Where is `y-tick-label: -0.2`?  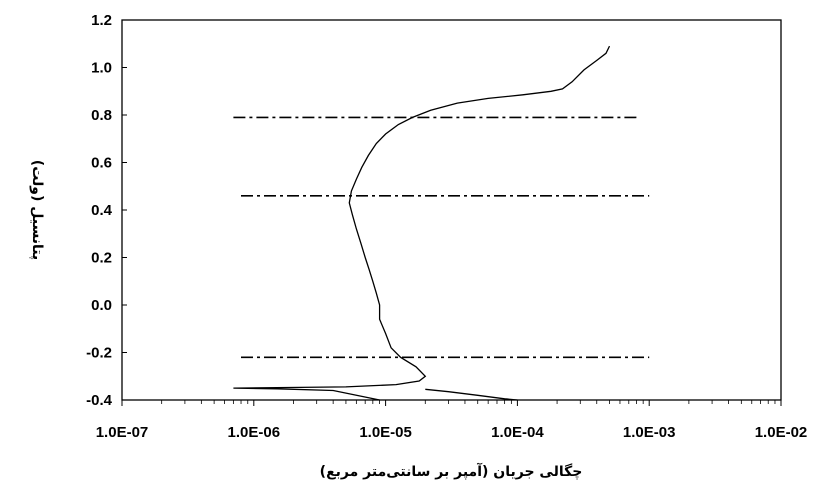
y-tick-label: -0.2 is located at coordinates (99, 353).